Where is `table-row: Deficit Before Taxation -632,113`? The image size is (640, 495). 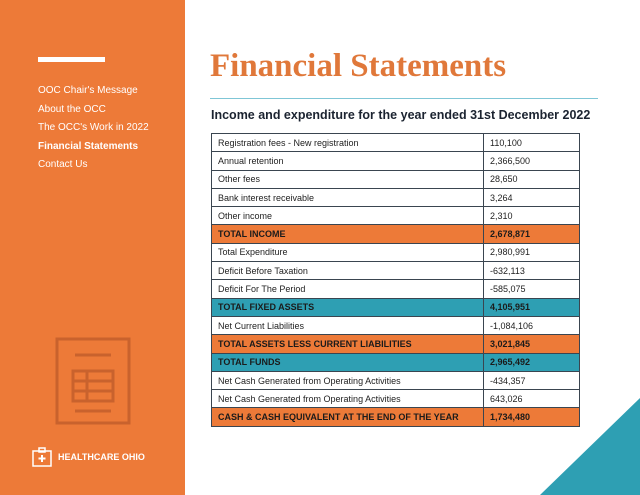
table-row: Deficit Before Taxation -632,113 is located at coordinates (395, 271).